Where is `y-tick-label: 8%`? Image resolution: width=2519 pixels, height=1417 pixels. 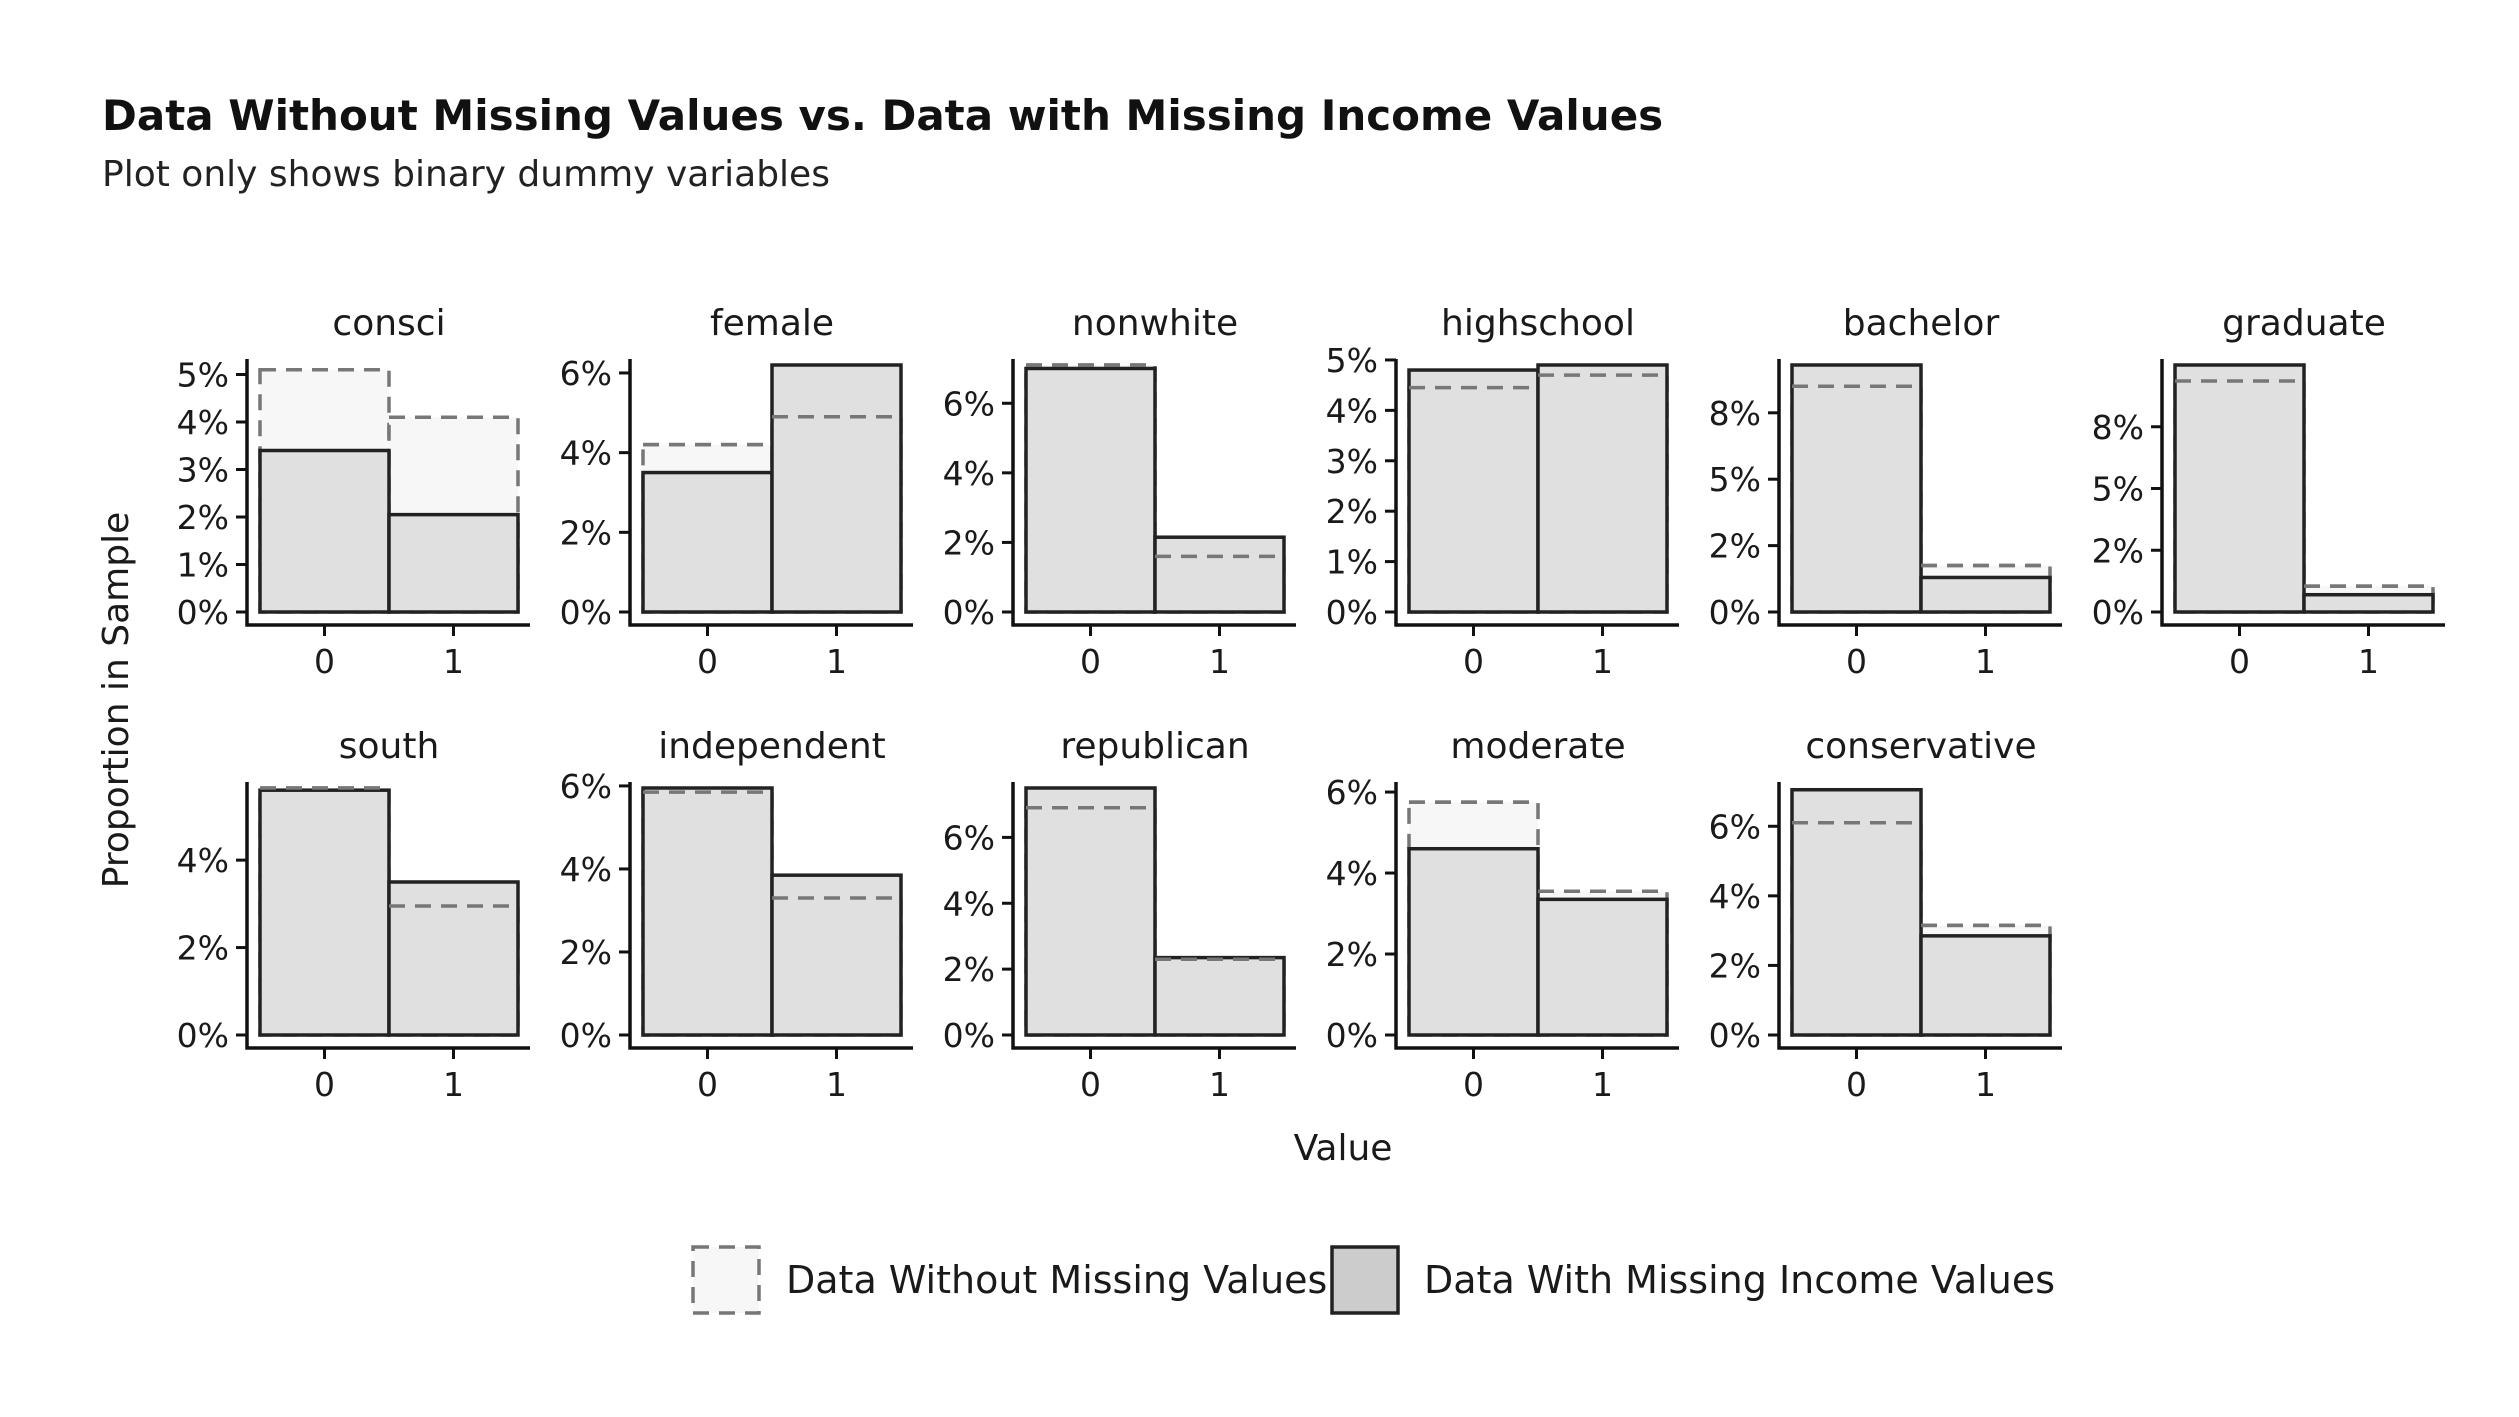
y-tick-label: 8% is located at coordinates (1735, 413).